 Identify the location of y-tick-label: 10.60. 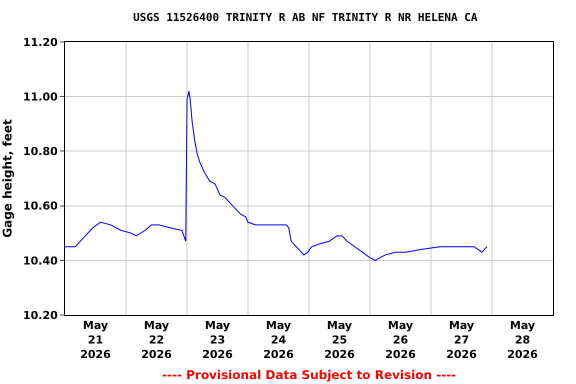
(40, 206).